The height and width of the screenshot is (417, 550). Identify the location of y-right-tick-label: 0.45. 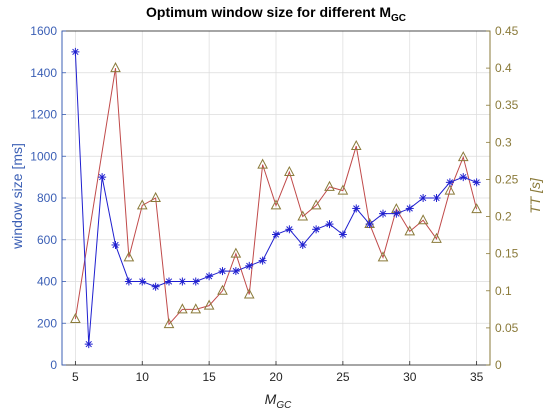
(507, 31).